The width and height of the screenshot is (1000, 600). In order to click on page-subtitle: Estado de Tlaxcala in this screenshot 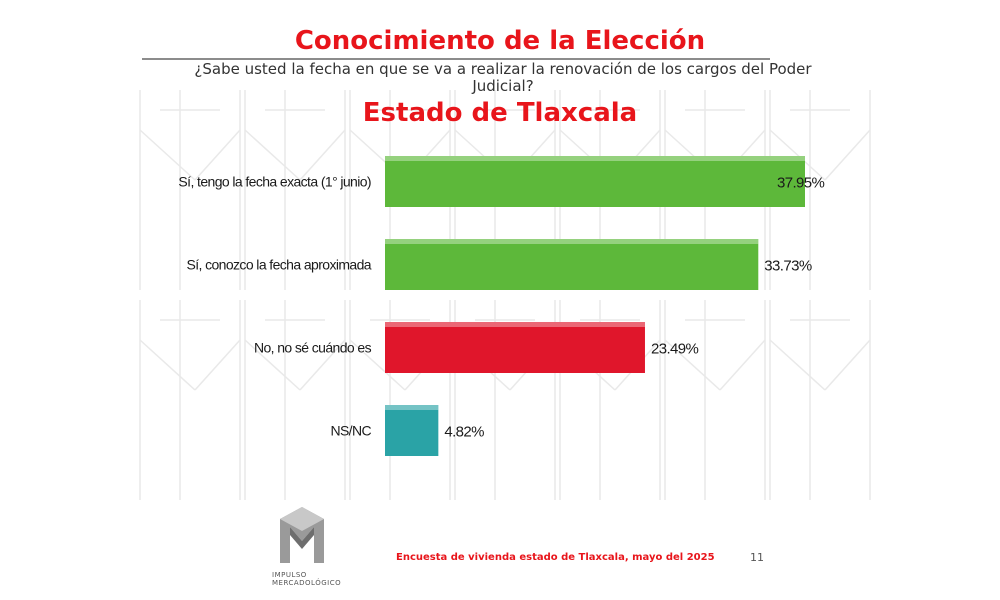, I will do `click(500, 113)`.